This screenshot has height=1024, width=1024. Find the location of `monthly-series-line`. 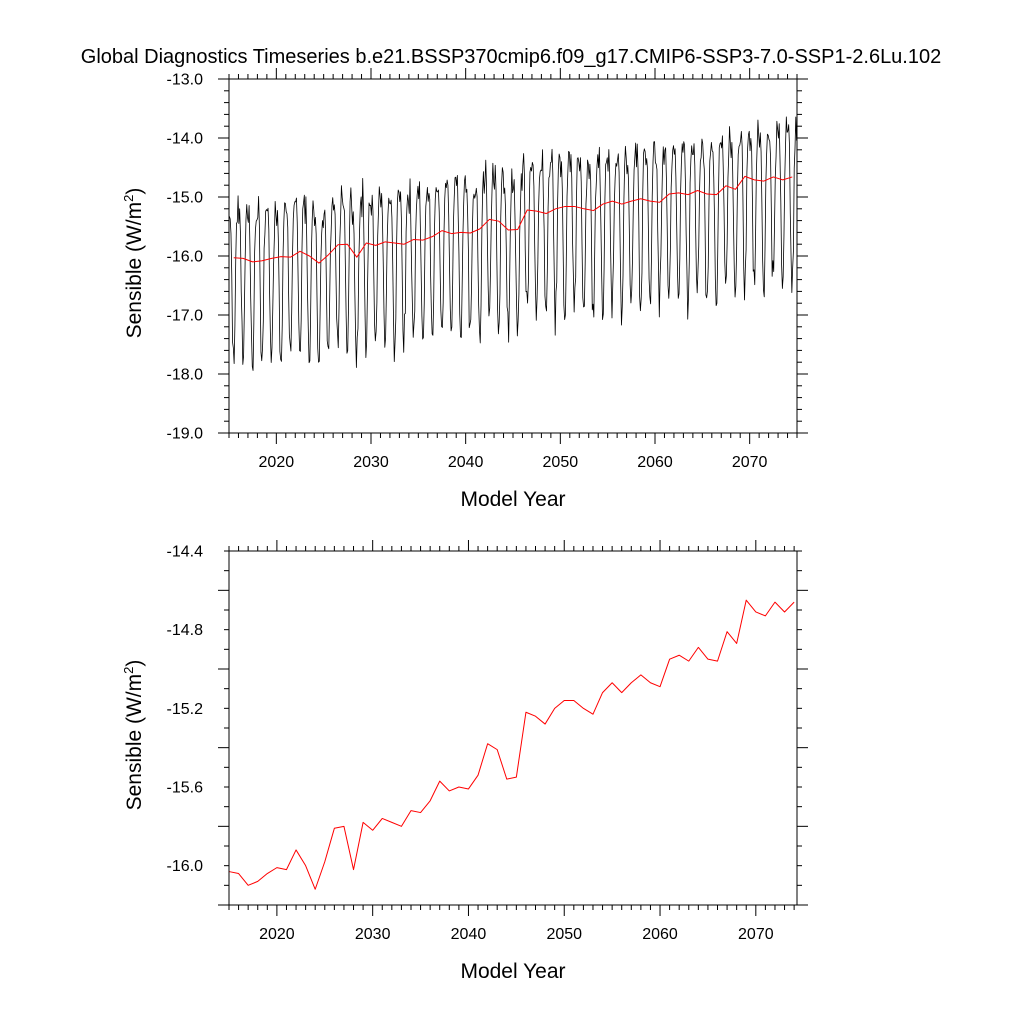

monthly-series-line is located at coordinates (513, 243).